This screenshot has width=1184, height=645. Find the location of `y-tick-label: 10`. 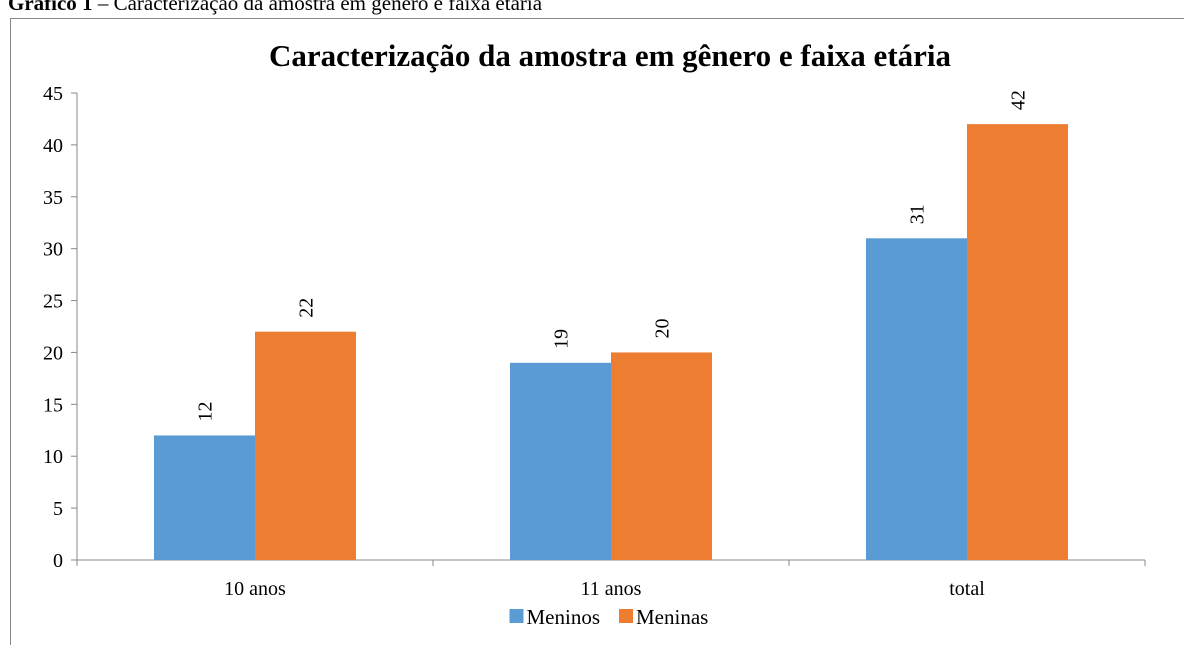

y-tick-label: 10 is located at coordinates (53, 457).